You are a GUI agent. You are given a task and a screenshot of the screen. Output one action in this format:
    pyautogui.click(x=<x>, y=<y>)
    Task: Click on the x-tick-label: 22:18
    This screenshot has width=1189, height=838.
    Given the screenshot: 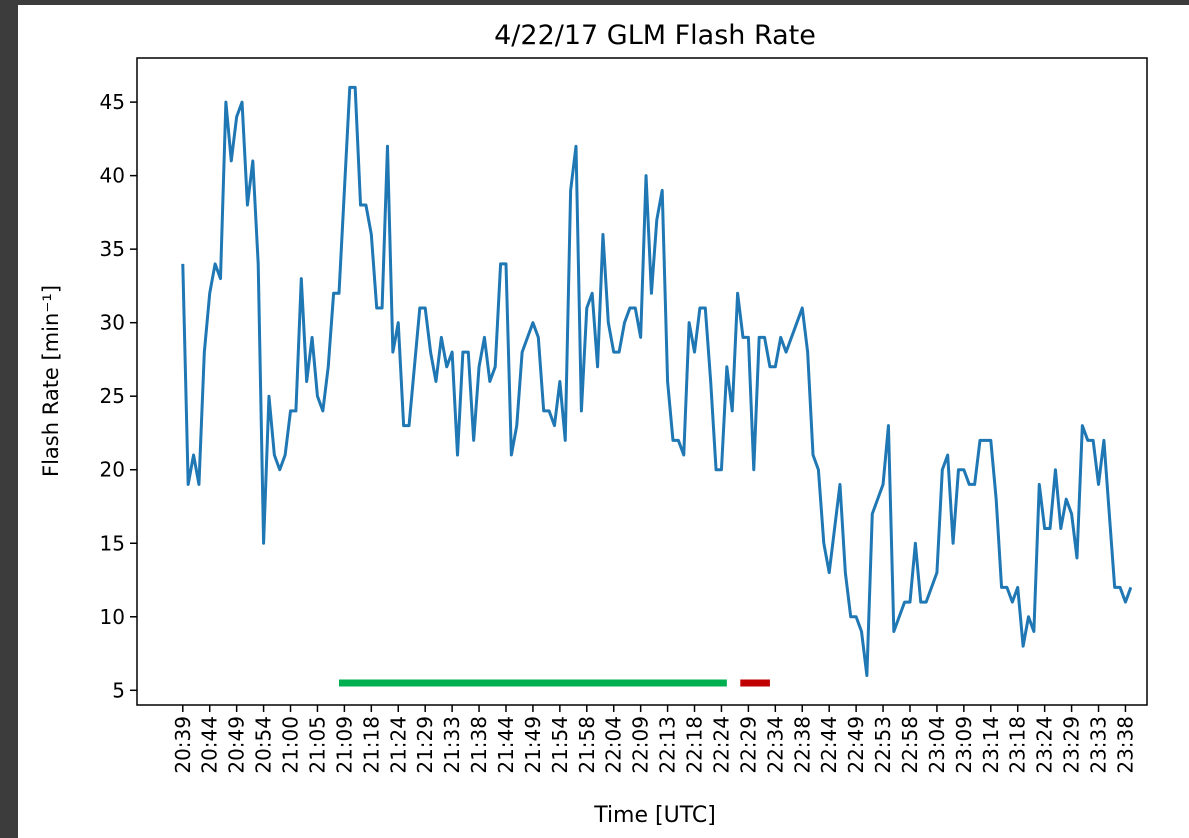 What is the action you would take?
    pyautogui.click(x=695, y=745)
    